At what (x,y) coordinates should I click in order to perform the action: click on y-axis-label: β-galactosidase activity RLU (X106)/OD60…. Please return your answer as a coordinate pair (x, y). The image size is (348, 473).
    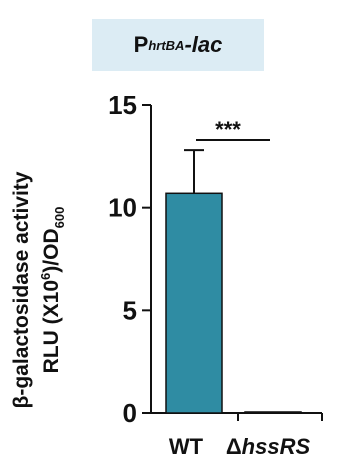
    Looking at the image, I should click on (38, 289).